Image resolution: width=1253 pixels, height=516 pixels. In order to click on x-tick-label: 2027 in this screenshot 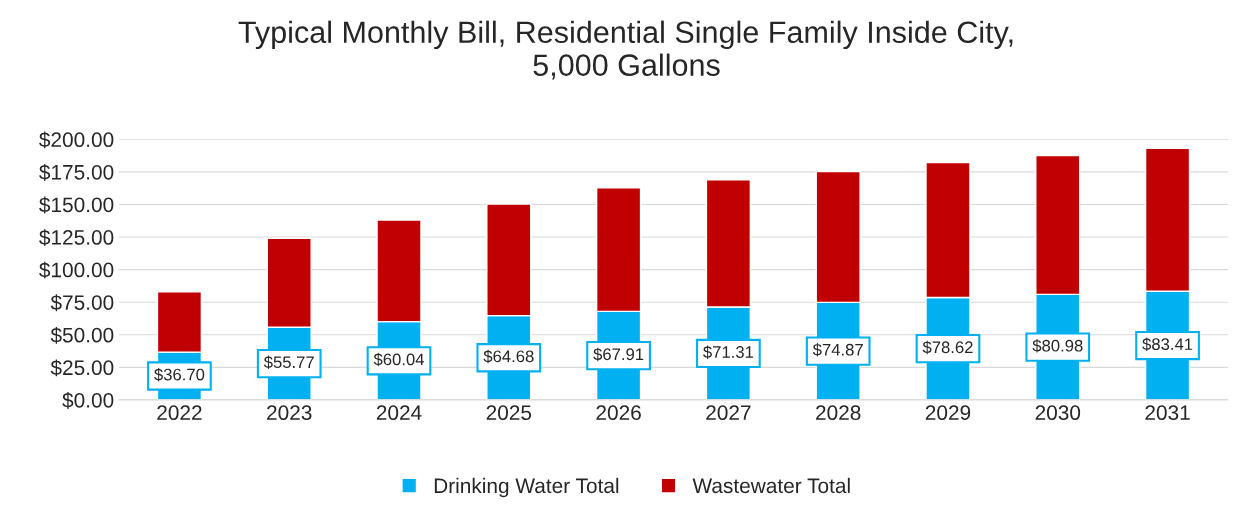, I will do `click(728, 413)`.